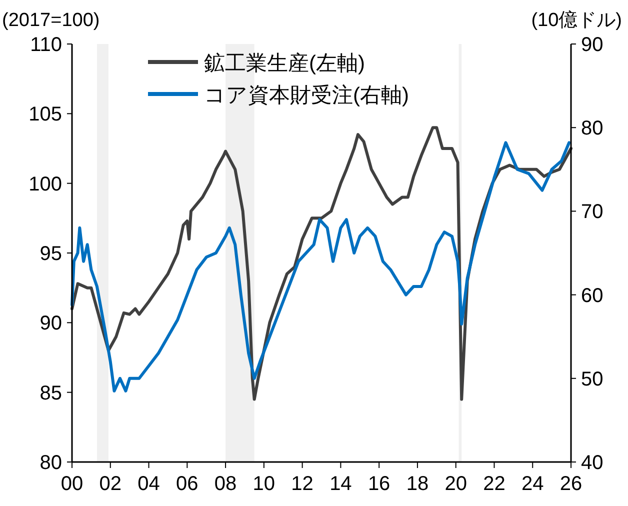 The width and height of the screenshot is (628, 506). What do you see at coordinates (592, 295) in the screenshot?
I see `y2-tick-label: 60` at bounding box center [592, 295].